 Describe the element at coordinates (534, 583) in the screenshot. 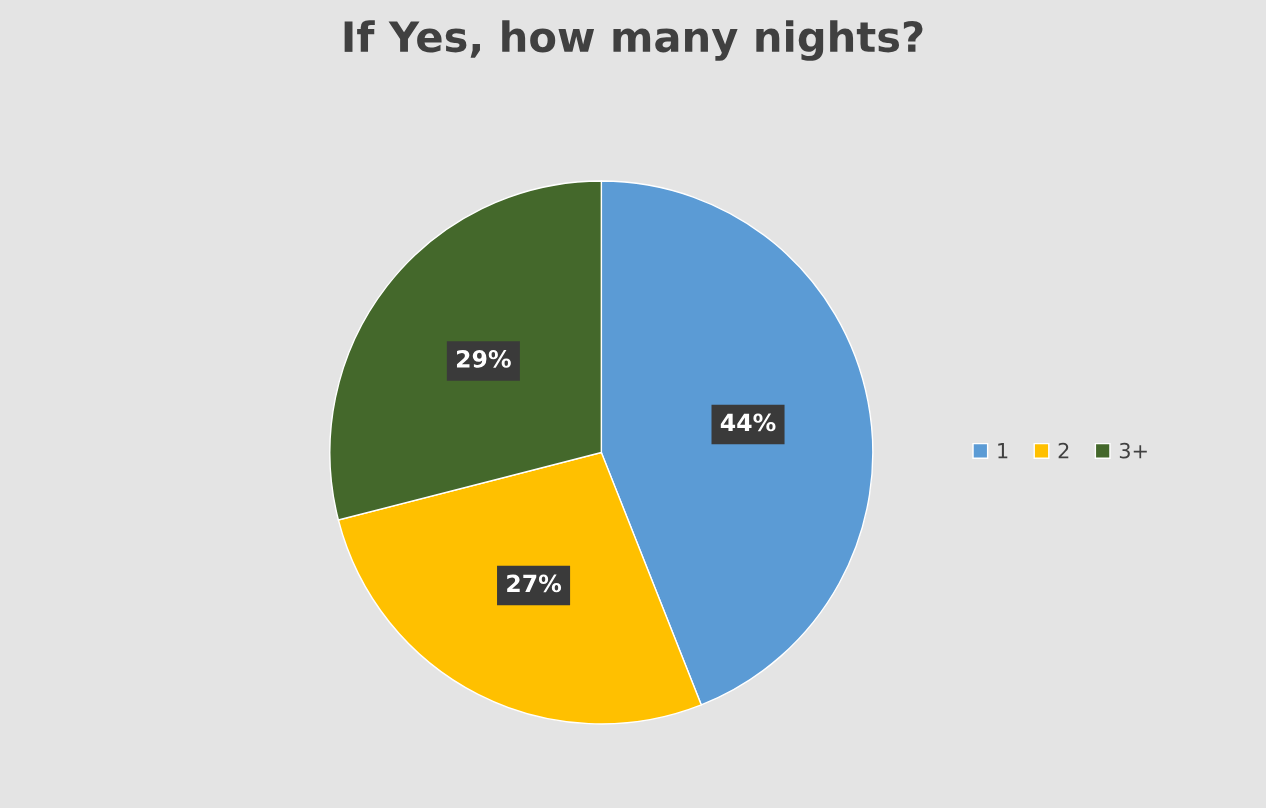

I see `data-label: 27%` at that location.